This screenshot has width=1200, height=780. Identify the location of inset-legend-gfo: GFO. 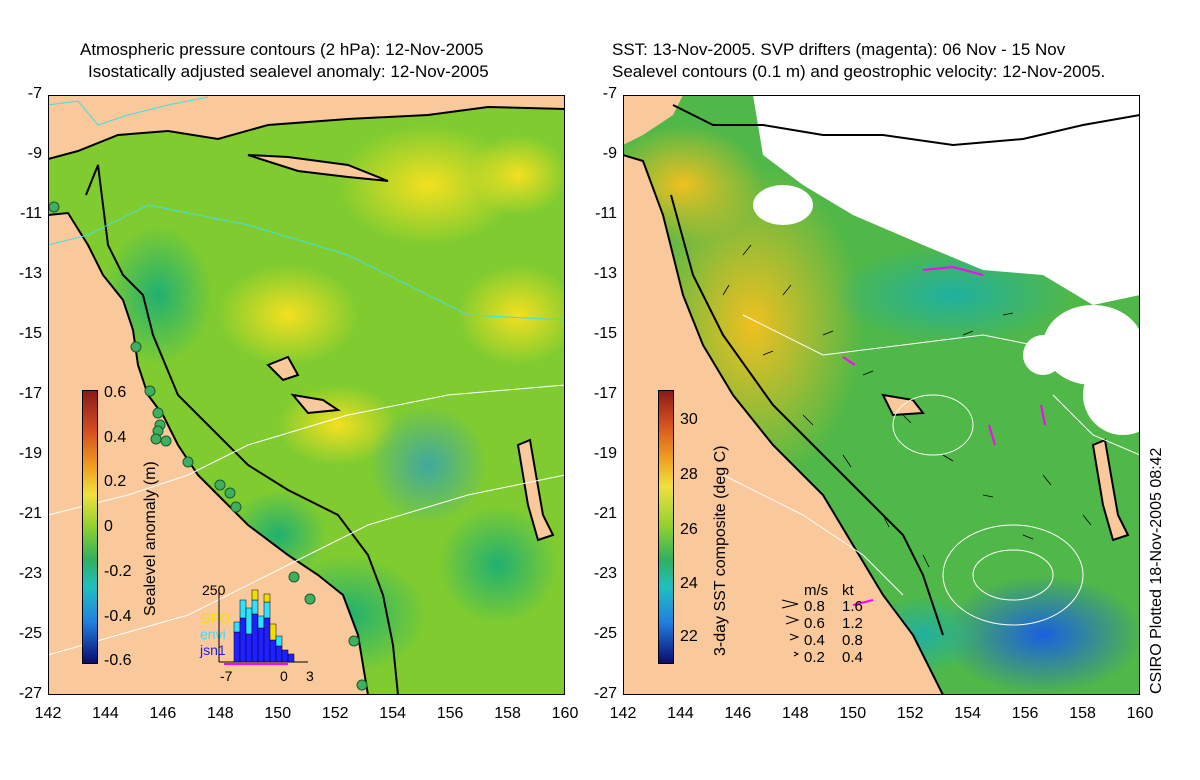
(215, 618).